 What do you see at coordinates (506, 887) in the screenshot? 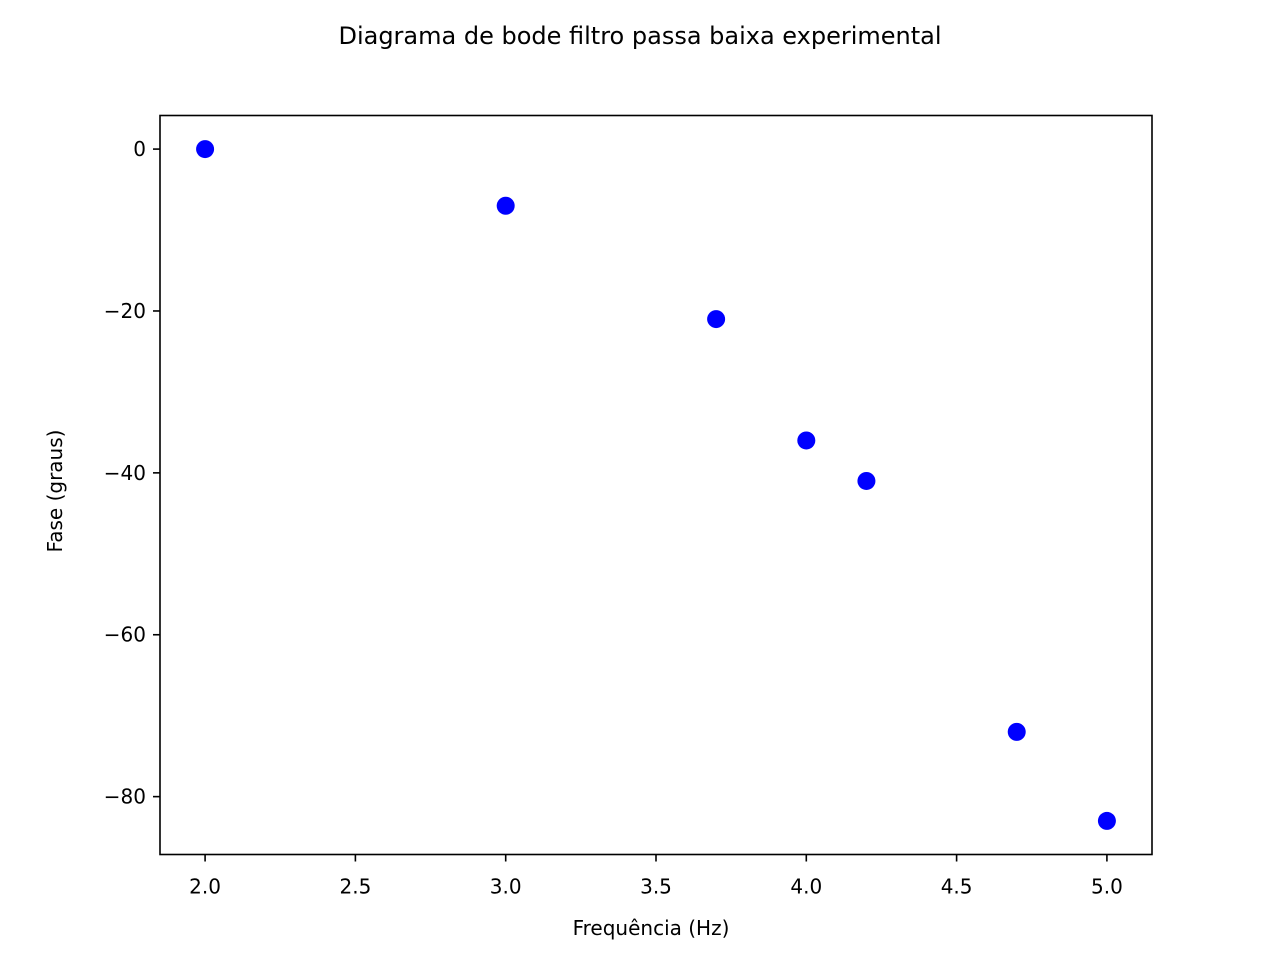
I see `x-tick-label: 3.0` at bounding box center [506, 887].